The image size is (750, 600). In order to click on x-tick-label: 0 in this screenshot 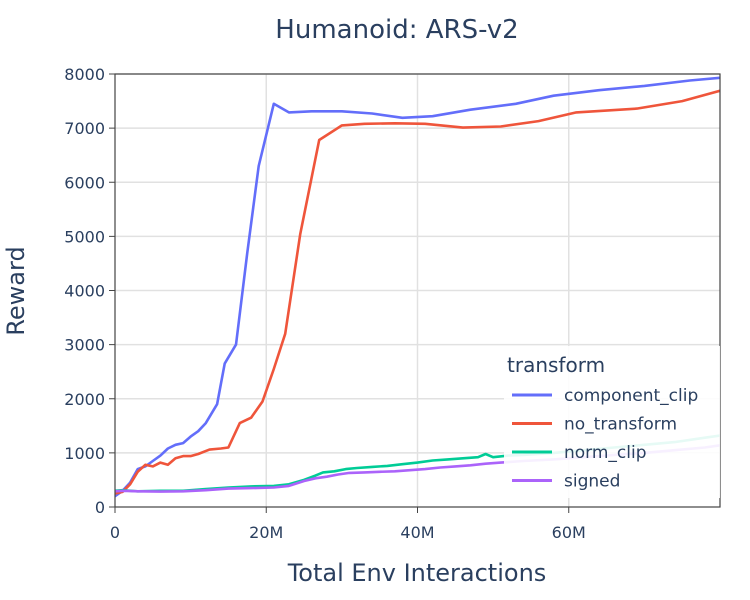, I will do `click(115, 532)`.